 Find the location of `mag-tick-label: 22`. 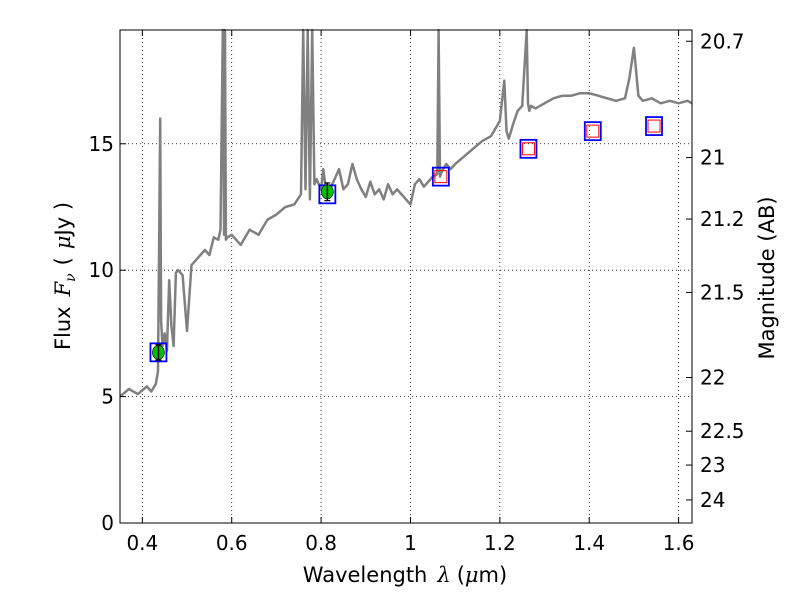

mag-tick-label: 22 is located at coordinates (712, 378).